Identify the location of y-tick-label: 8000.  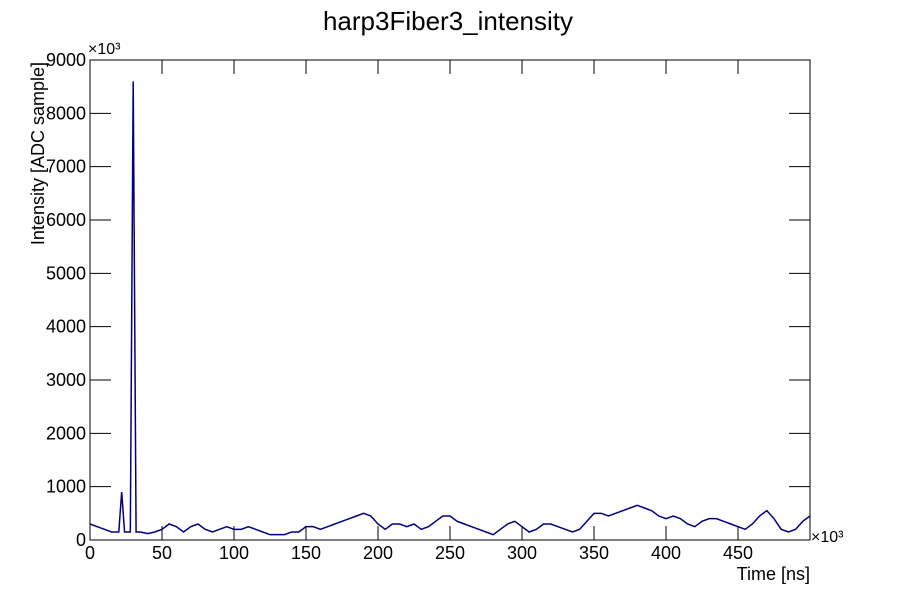
(66, 113).